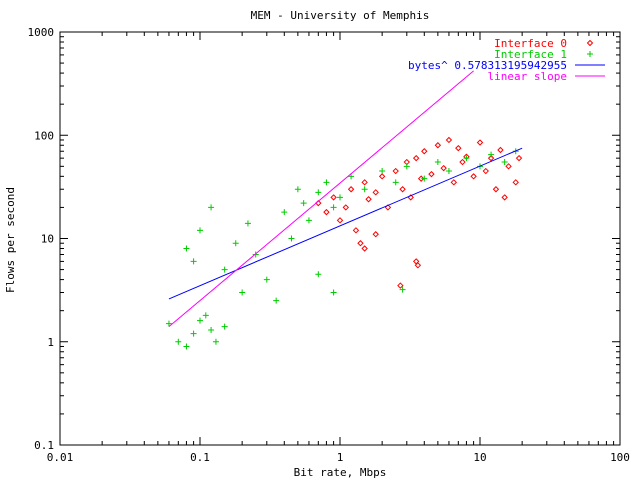 This screenshot has width=640, height=480. What do you see at coordinates (487, 65) in the screenshot?
I see `legend-label: bytes^ 0.578313195942955` at bounding box center [487, 65].